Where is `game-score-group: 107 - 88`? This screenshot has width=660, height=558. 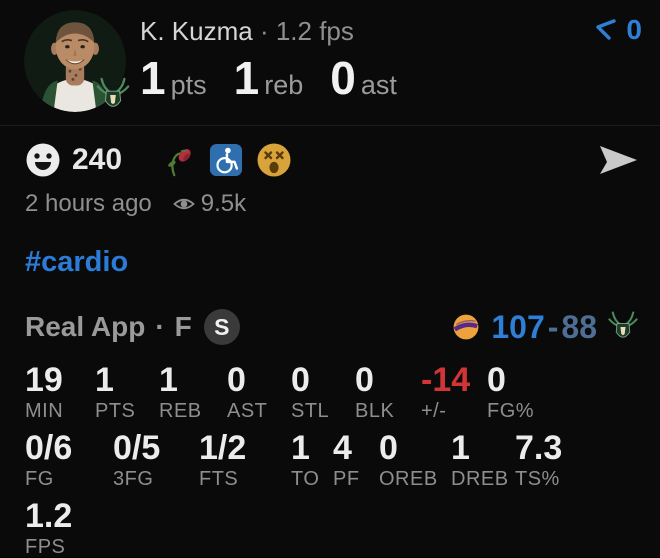
game-score-group: 107 - 88 is located at coordinates (545, 327).